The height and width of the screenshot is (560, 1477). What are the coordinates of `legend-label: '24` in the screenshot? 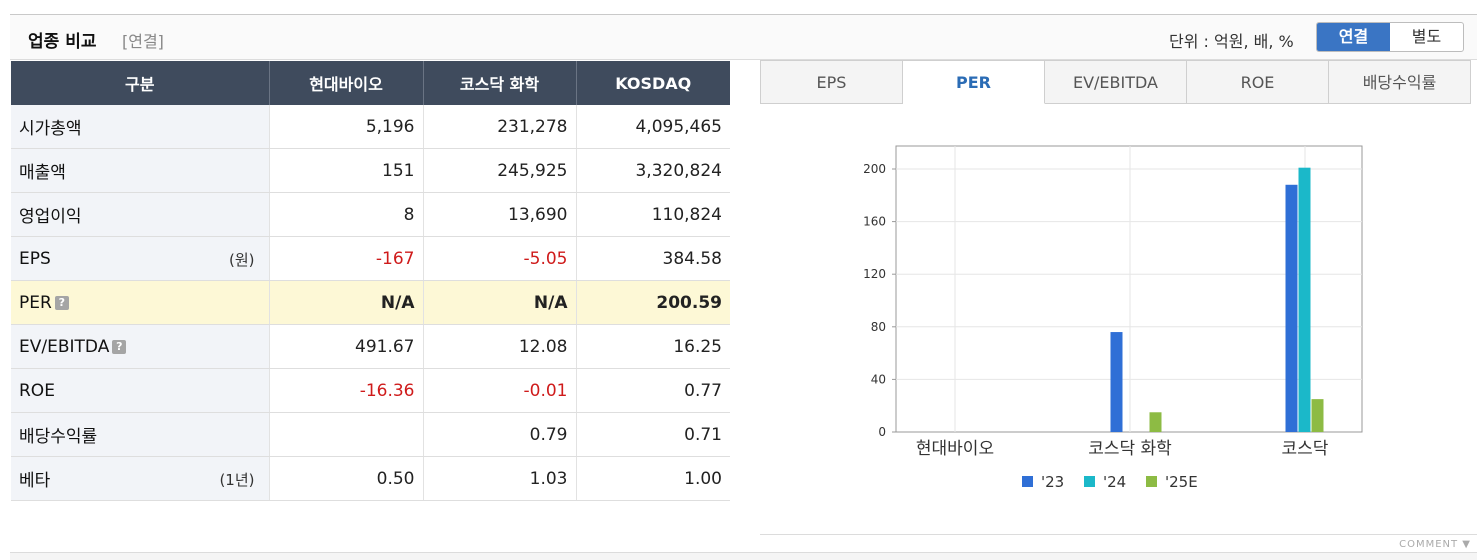 It's located at (1114, 482).